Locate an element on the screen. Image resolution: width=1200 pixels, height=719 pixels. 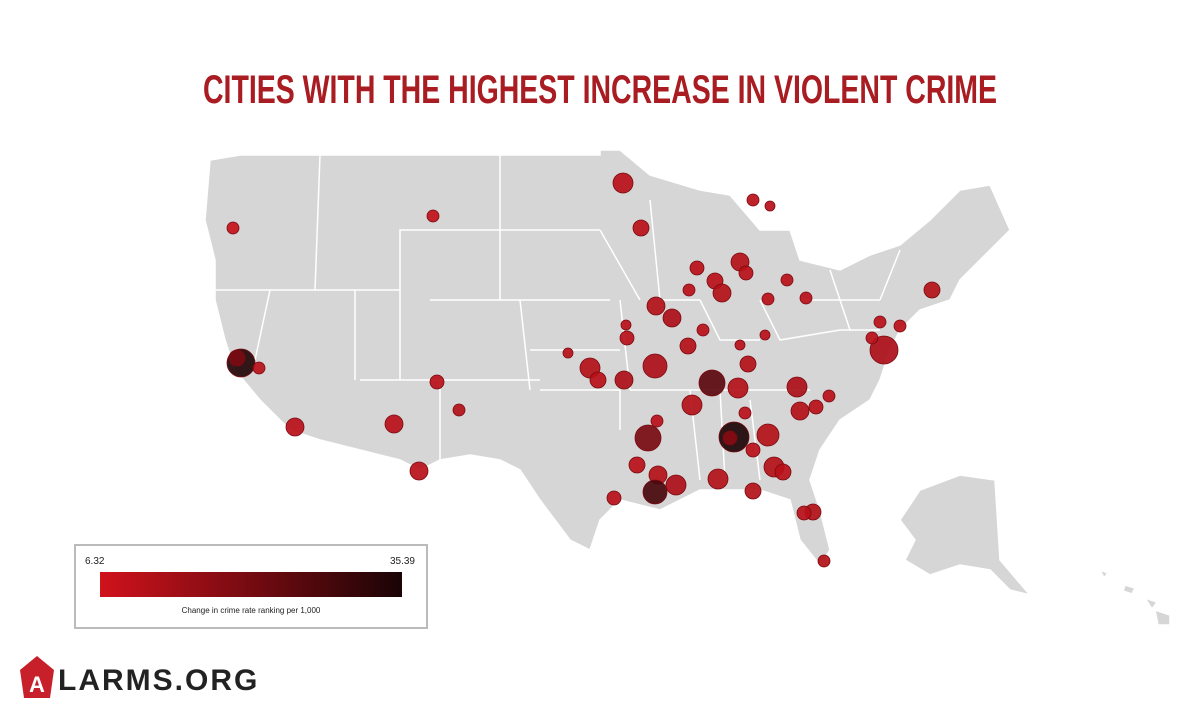
legend-max: 35.39 is located at coordinates (402, 561).